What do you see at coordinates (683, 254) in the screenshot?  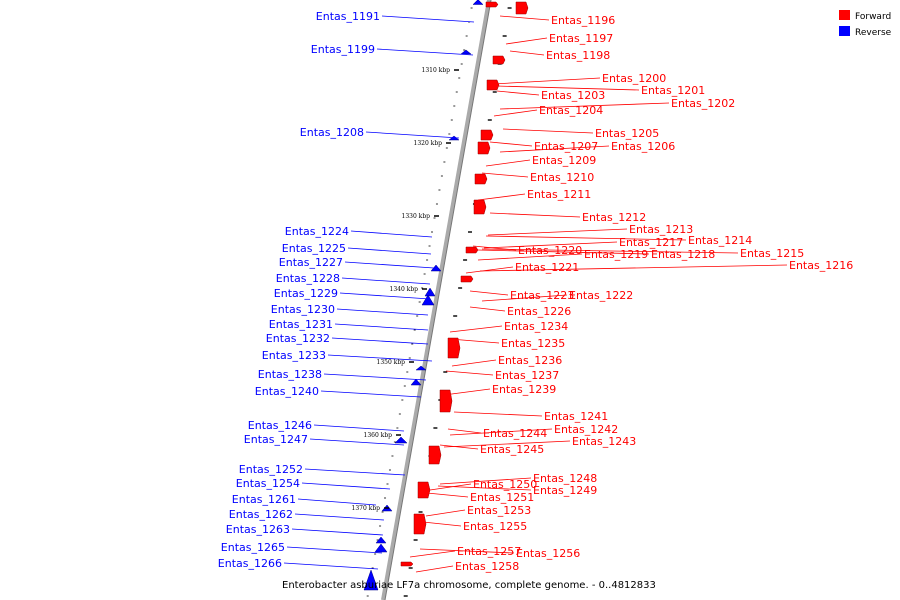 I see `forward-gene-label: Entas_1218` at bounding box center [683, 254].